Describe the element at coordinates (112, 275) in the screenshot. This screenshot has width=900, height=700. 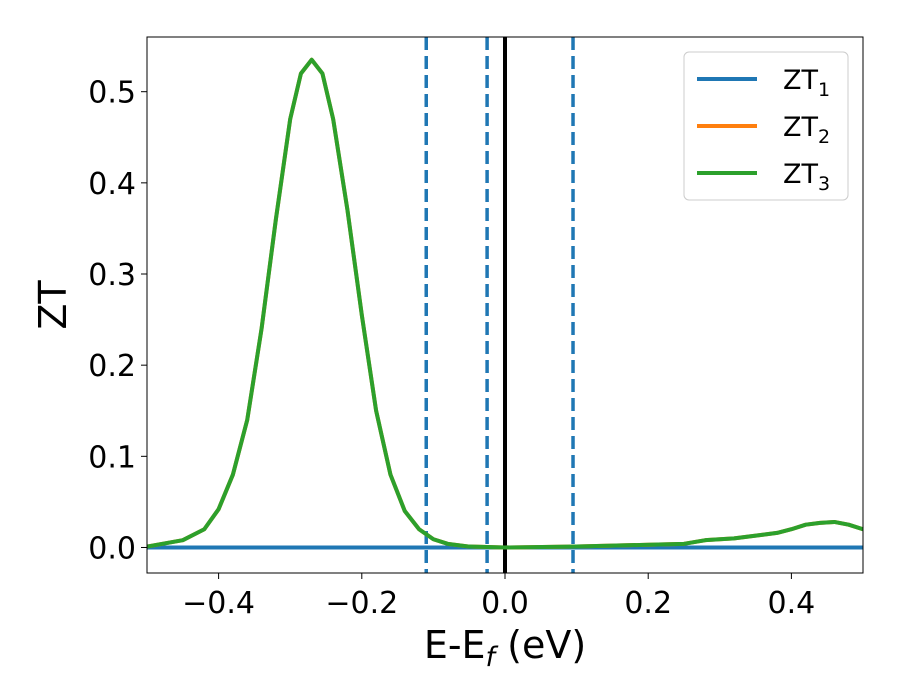
I see `y-tick-label: 0.3` at that location.